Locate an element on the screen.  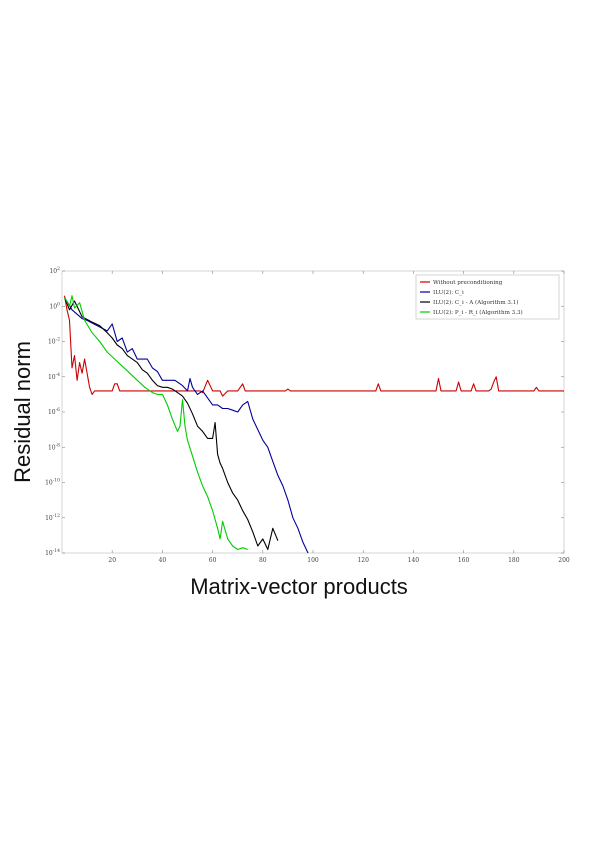
x-tick-label: 100 is located at coordinates (313, 560).